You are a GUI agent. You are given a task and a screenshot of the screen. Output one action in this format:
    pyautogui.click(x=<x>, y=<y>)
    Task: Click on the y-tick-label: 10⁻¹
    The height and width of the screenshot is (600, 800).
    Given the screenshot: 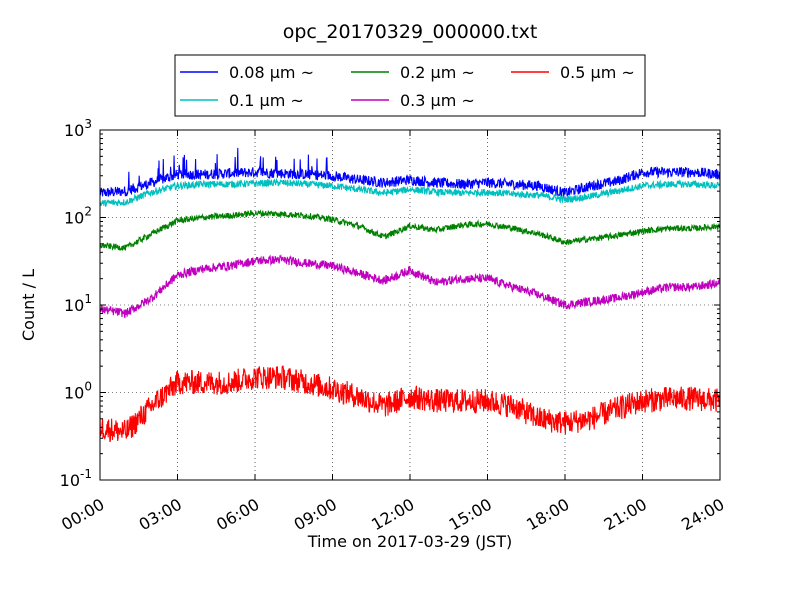 What is the action you would take?
    pyautogui.click(x=76, y=478)
    